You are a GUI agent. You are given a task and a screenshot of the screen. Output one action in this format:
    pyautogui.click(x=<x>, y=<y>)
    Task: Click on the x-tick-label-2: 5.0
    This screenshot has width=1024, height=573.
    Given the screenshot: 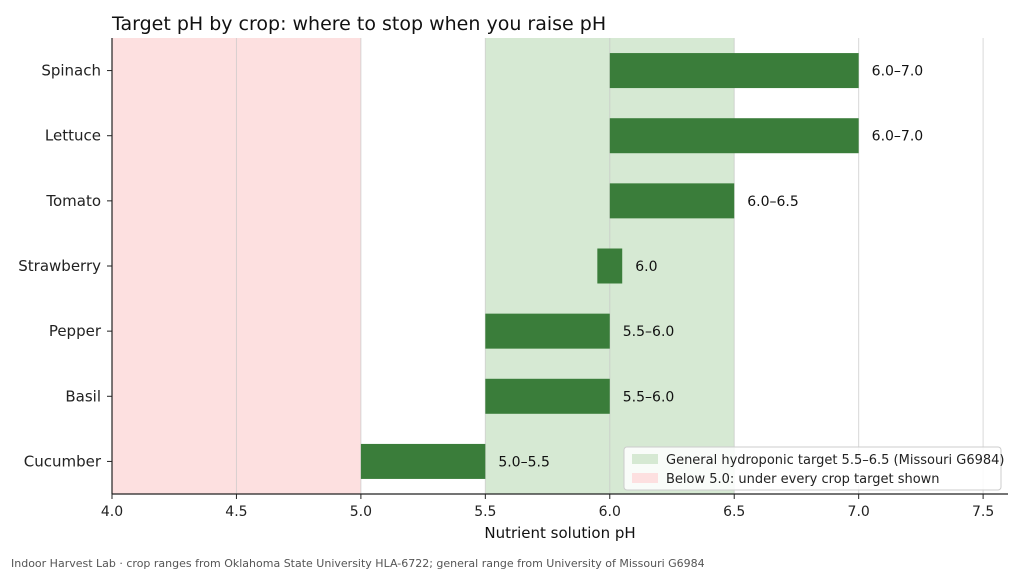 What is the action you would take?
    pyautogui.click(x=361, y=512)
    